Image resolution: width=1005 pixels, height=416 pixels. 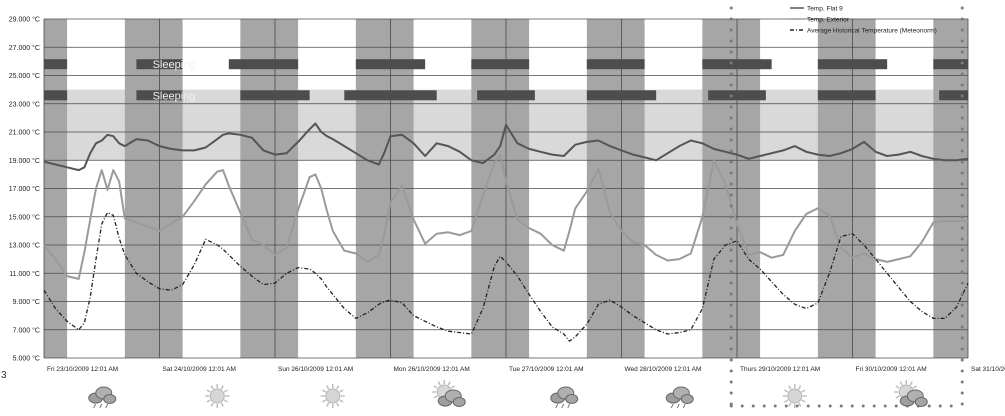 What do you see at coordinates (174, 96) in the screenshot?
I see `sleeping-label-1: Sleeping` at bounding box center [174, 96].